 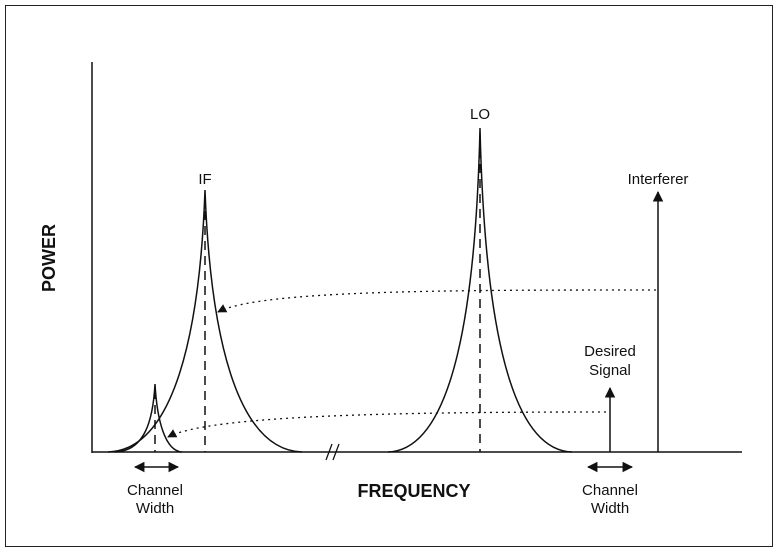 What do you see at coordinates (204, 179) in the screenshot?
I see `if-label: IF` at bounding box center [204, 179].